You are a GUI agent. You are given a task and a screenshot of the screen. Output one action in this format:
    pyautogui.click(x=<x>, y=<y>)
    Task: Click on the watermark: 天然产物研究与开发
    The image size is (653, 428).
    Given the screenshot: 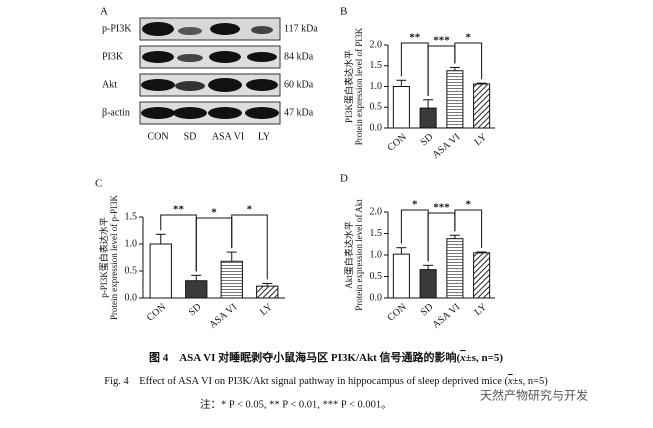 What is the action you would take?
    pyautogui.click(x=534, y=395)
    